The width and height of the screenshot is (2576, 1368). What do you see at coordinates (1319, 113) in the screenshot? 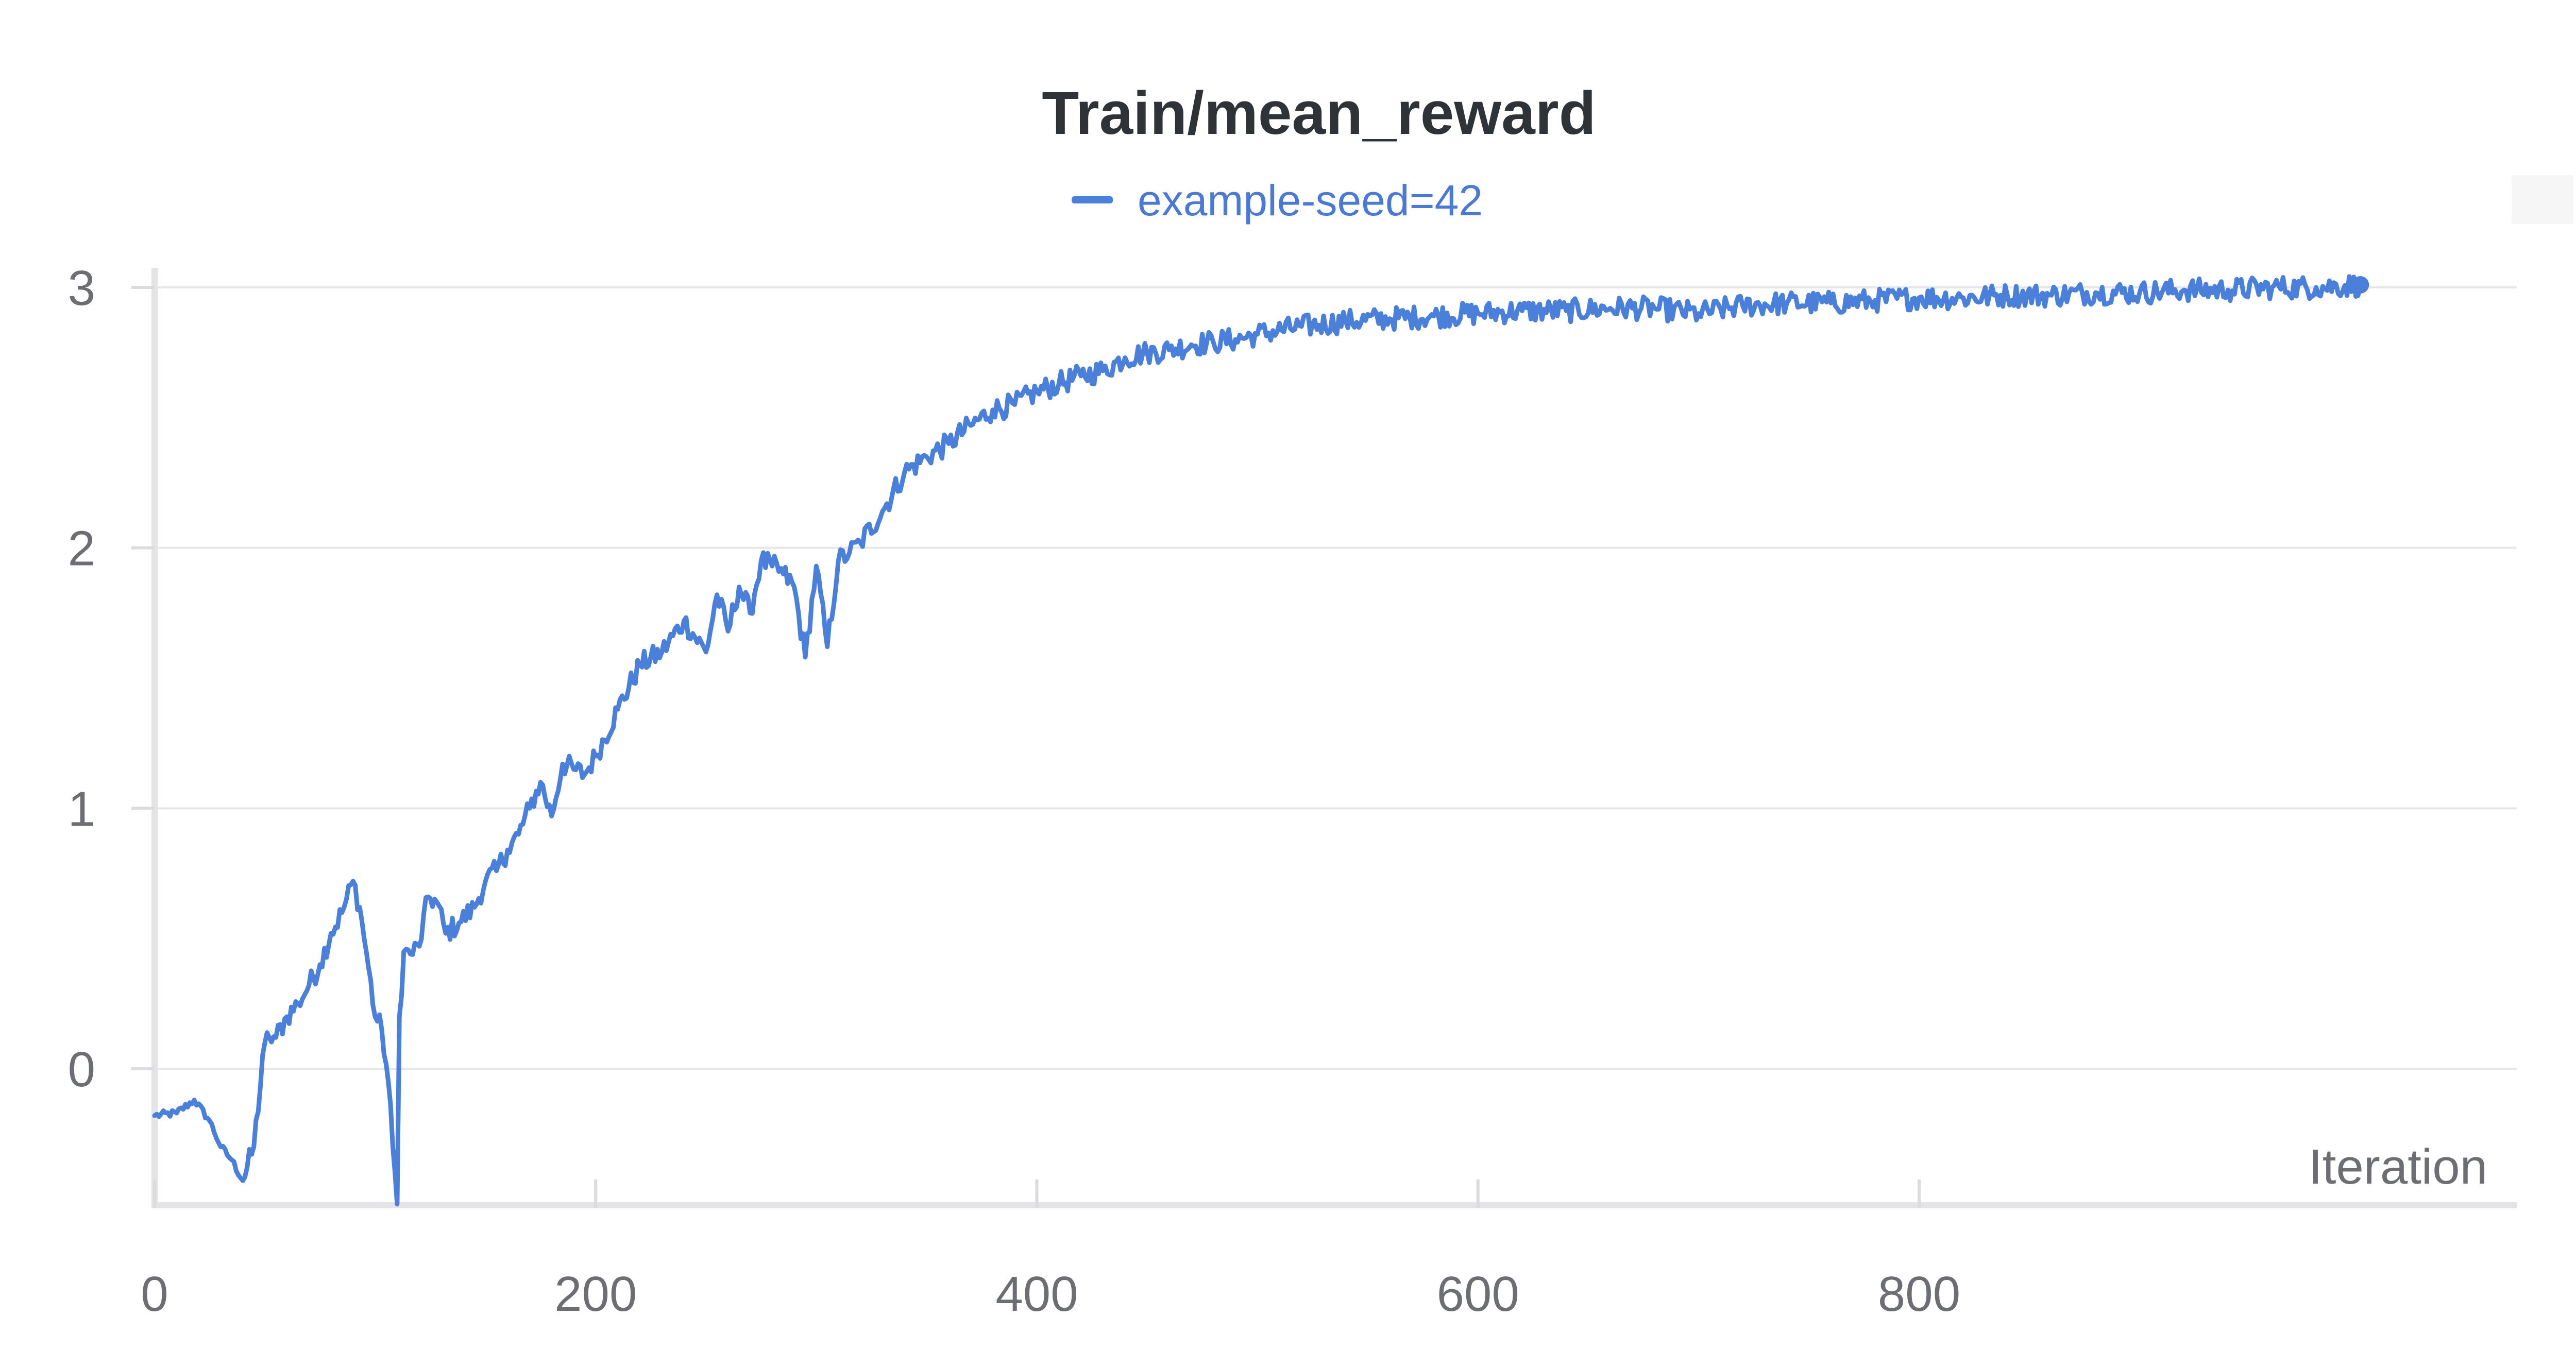
I see `chart-title: Train/mean_reward` at bounding box center [1319, 113].